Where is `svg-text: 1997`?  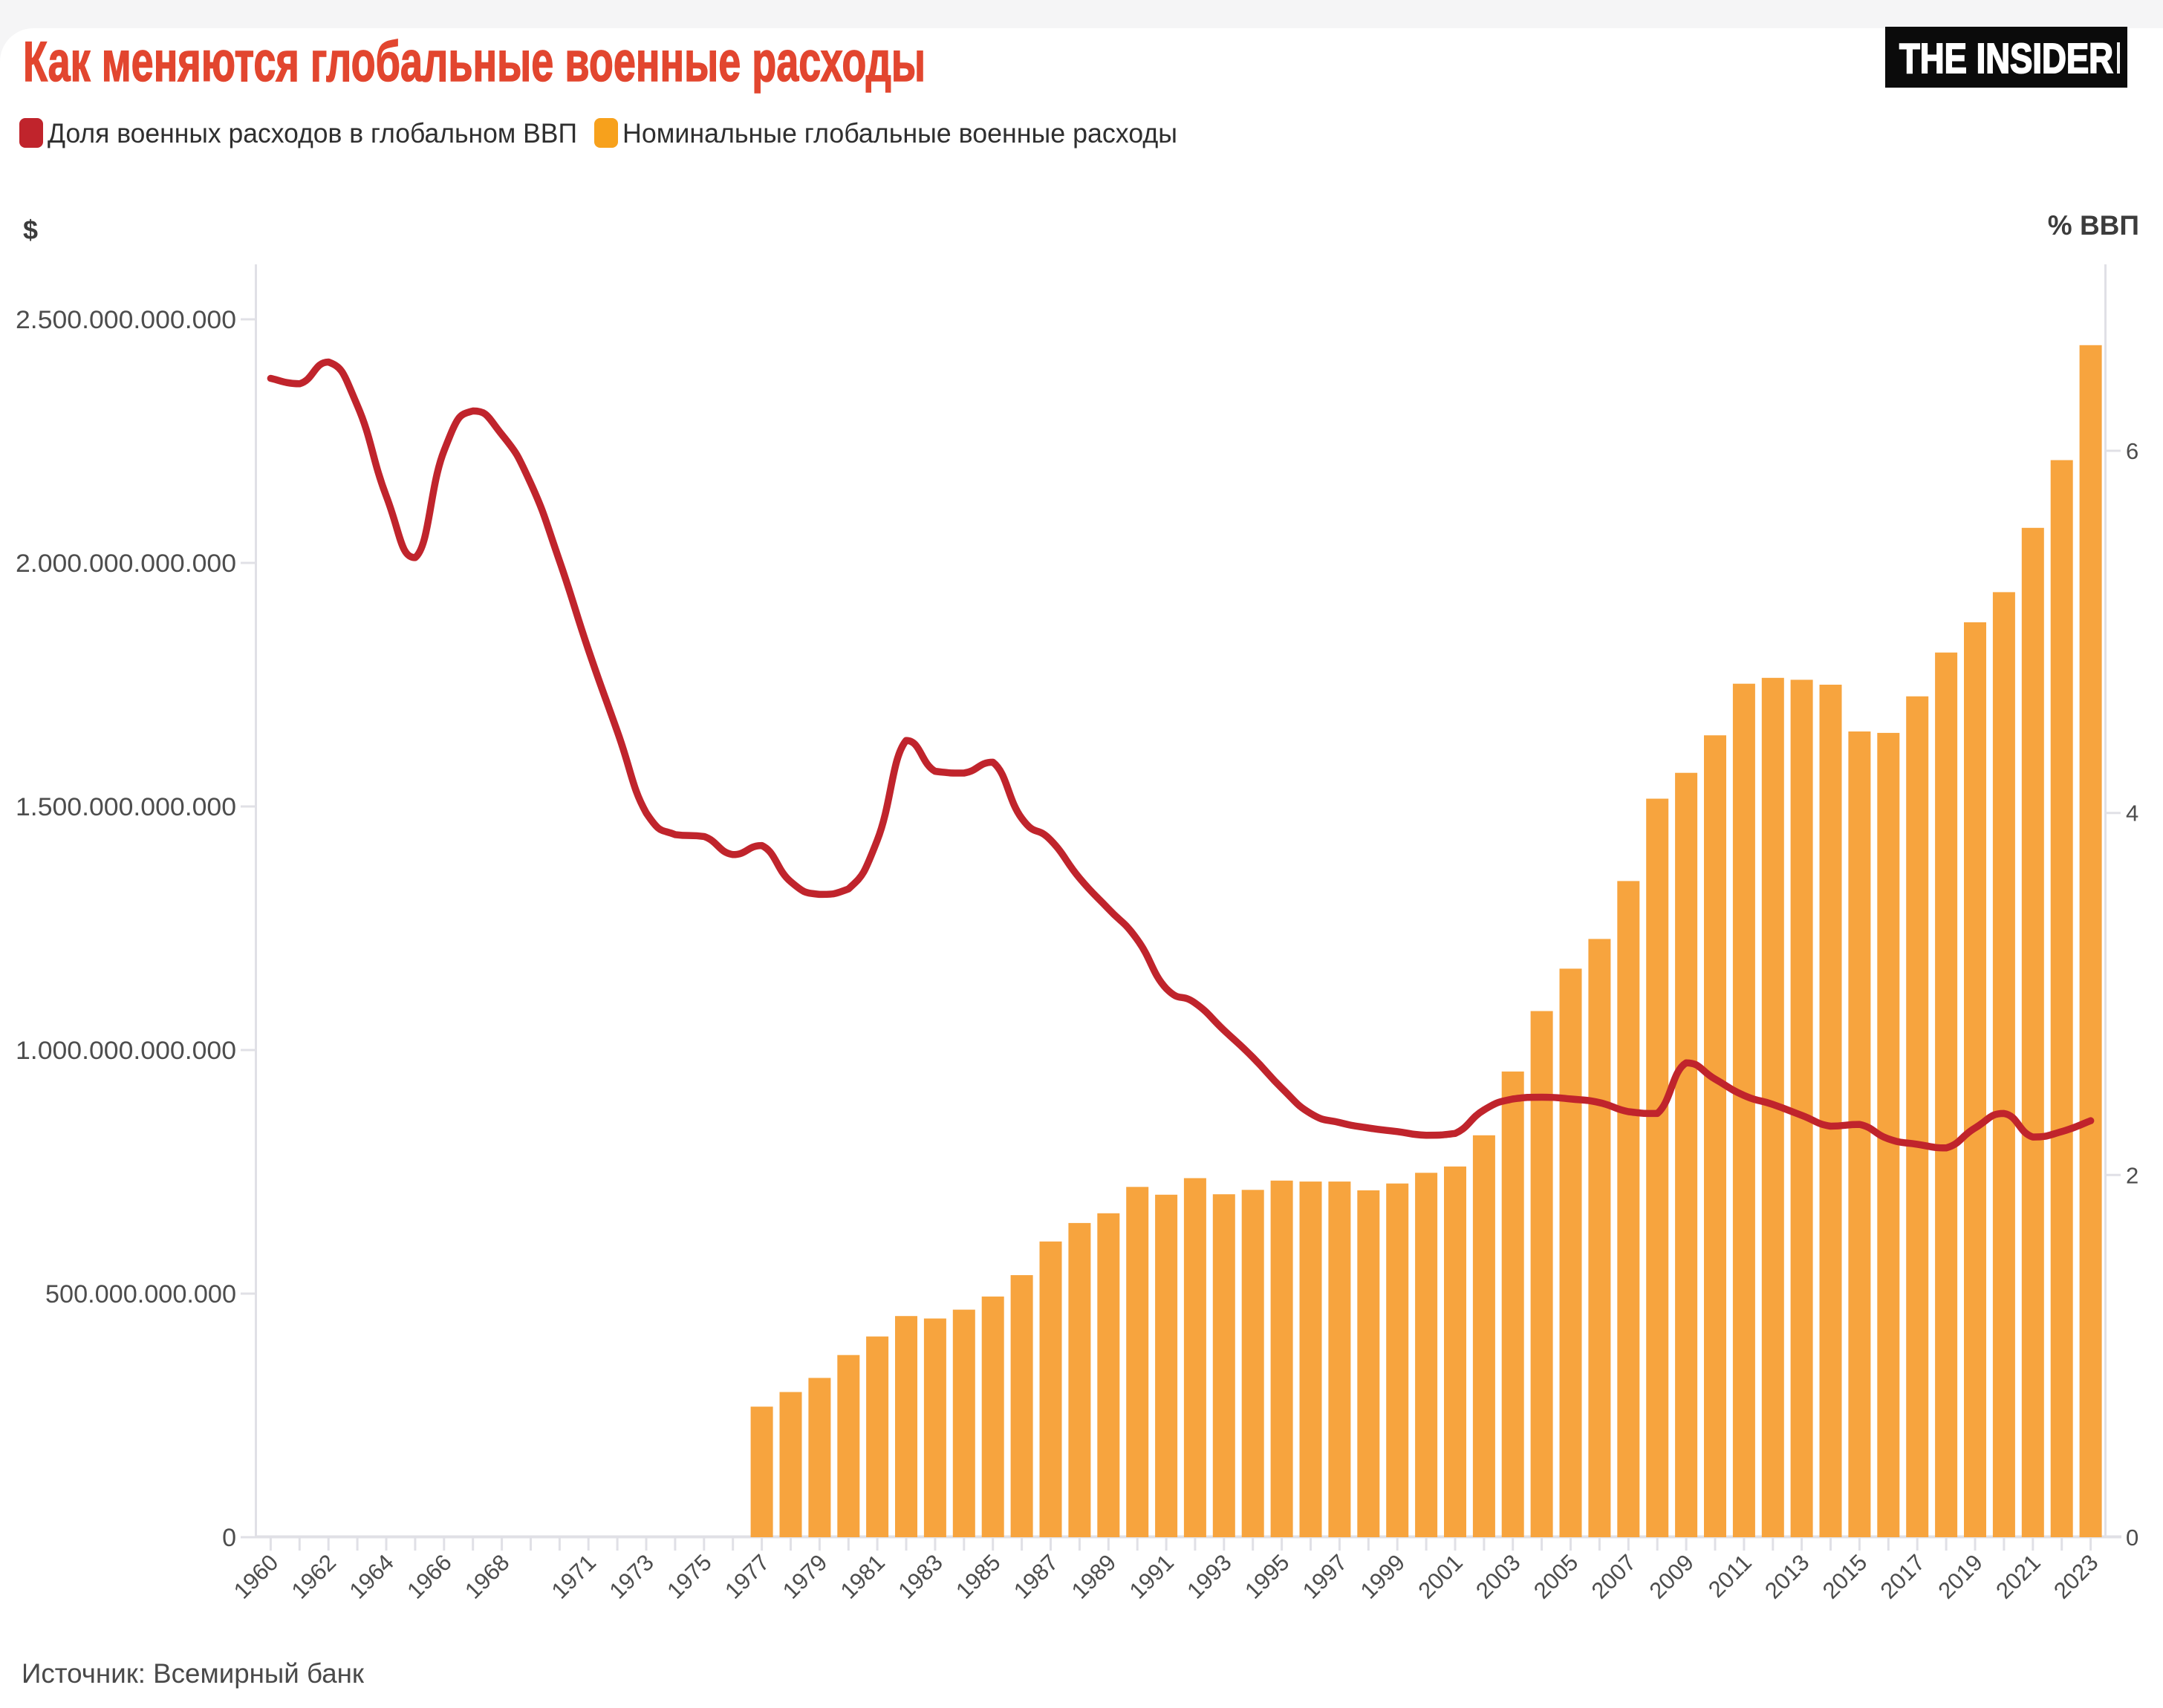
svg-text: 1997 is located at coordinates (1325, 1576).